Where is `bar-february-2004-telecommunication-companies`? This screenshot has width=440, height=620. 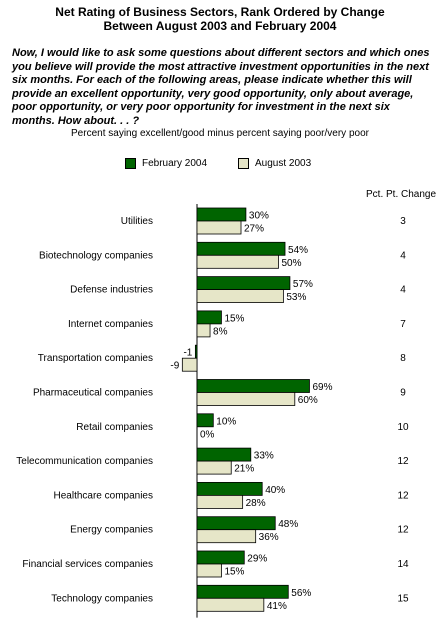
bar-february-2004-telecommunication-companies is located at coordinates (224, 454).